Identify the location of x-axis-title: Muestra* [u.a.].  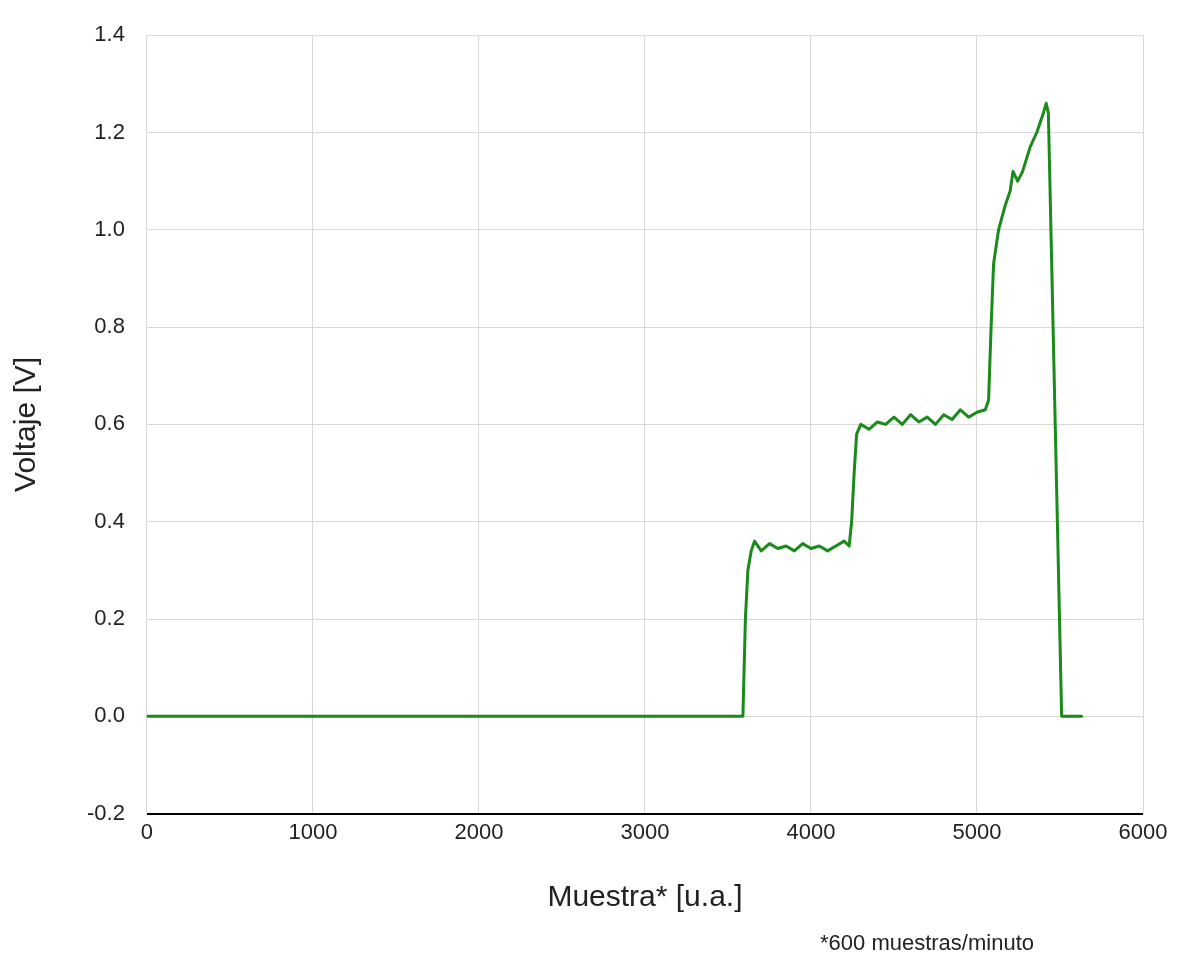
(645, 896).